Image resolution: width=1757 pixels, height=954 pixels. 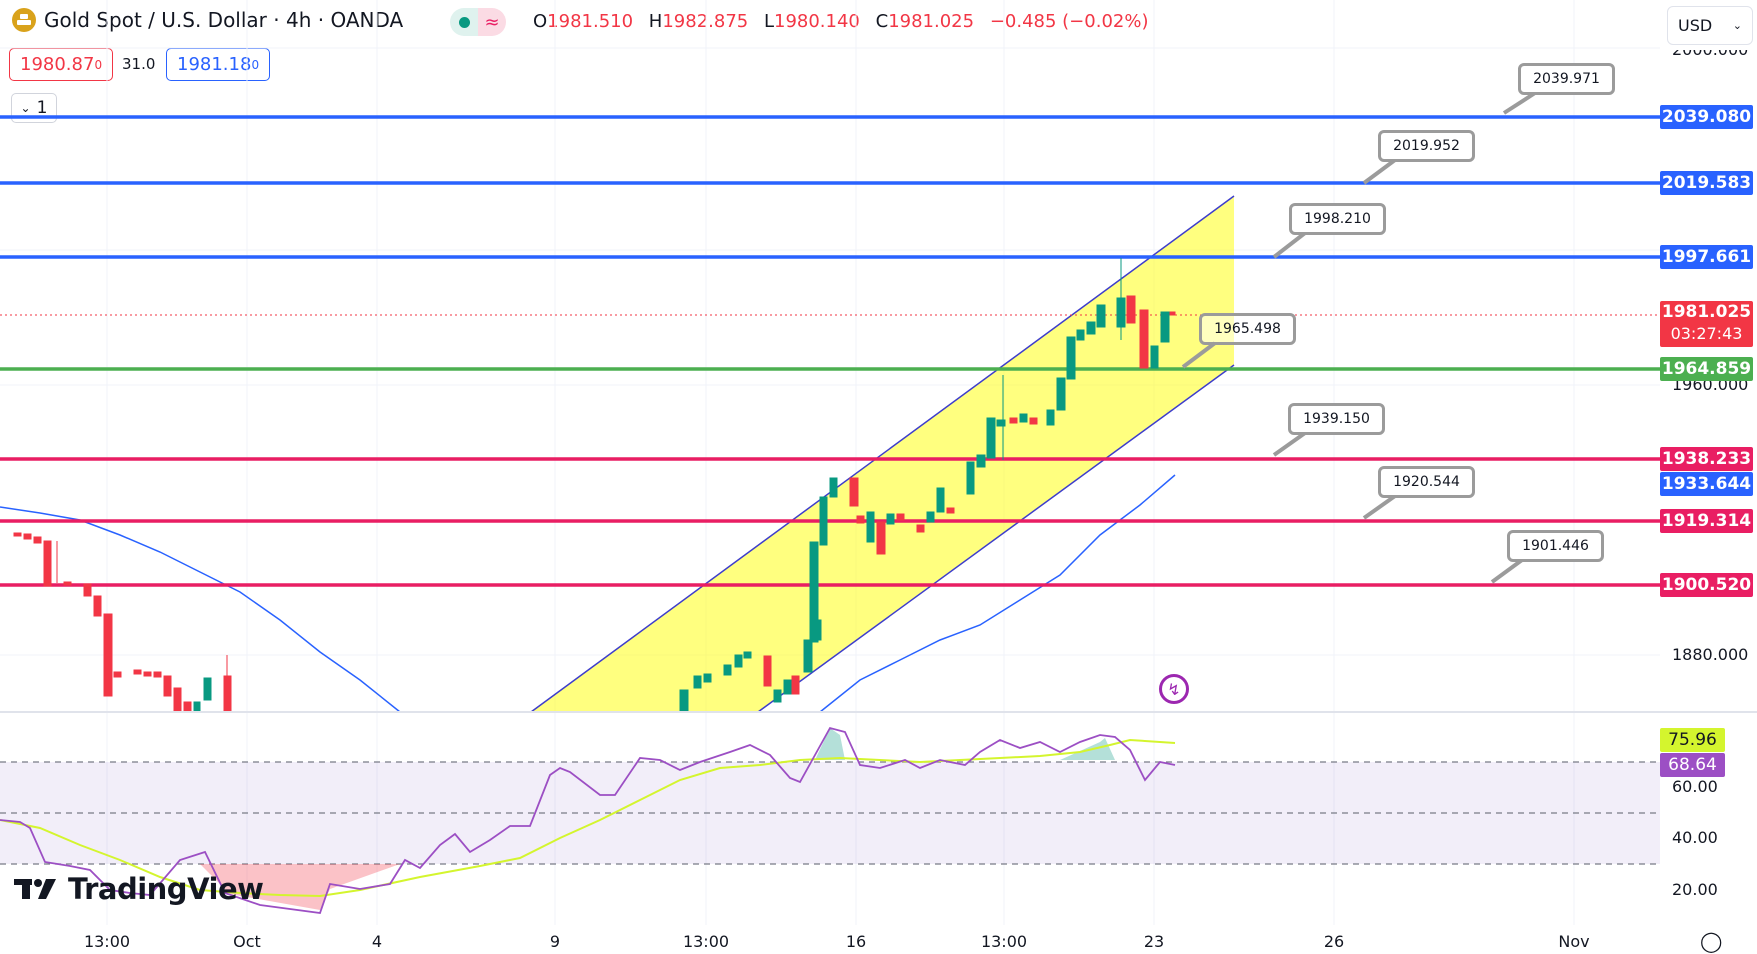 What do you see at coordinates (768, 21) in the screenshot?
I see `low-key: L` at bounding box center [768, 21].